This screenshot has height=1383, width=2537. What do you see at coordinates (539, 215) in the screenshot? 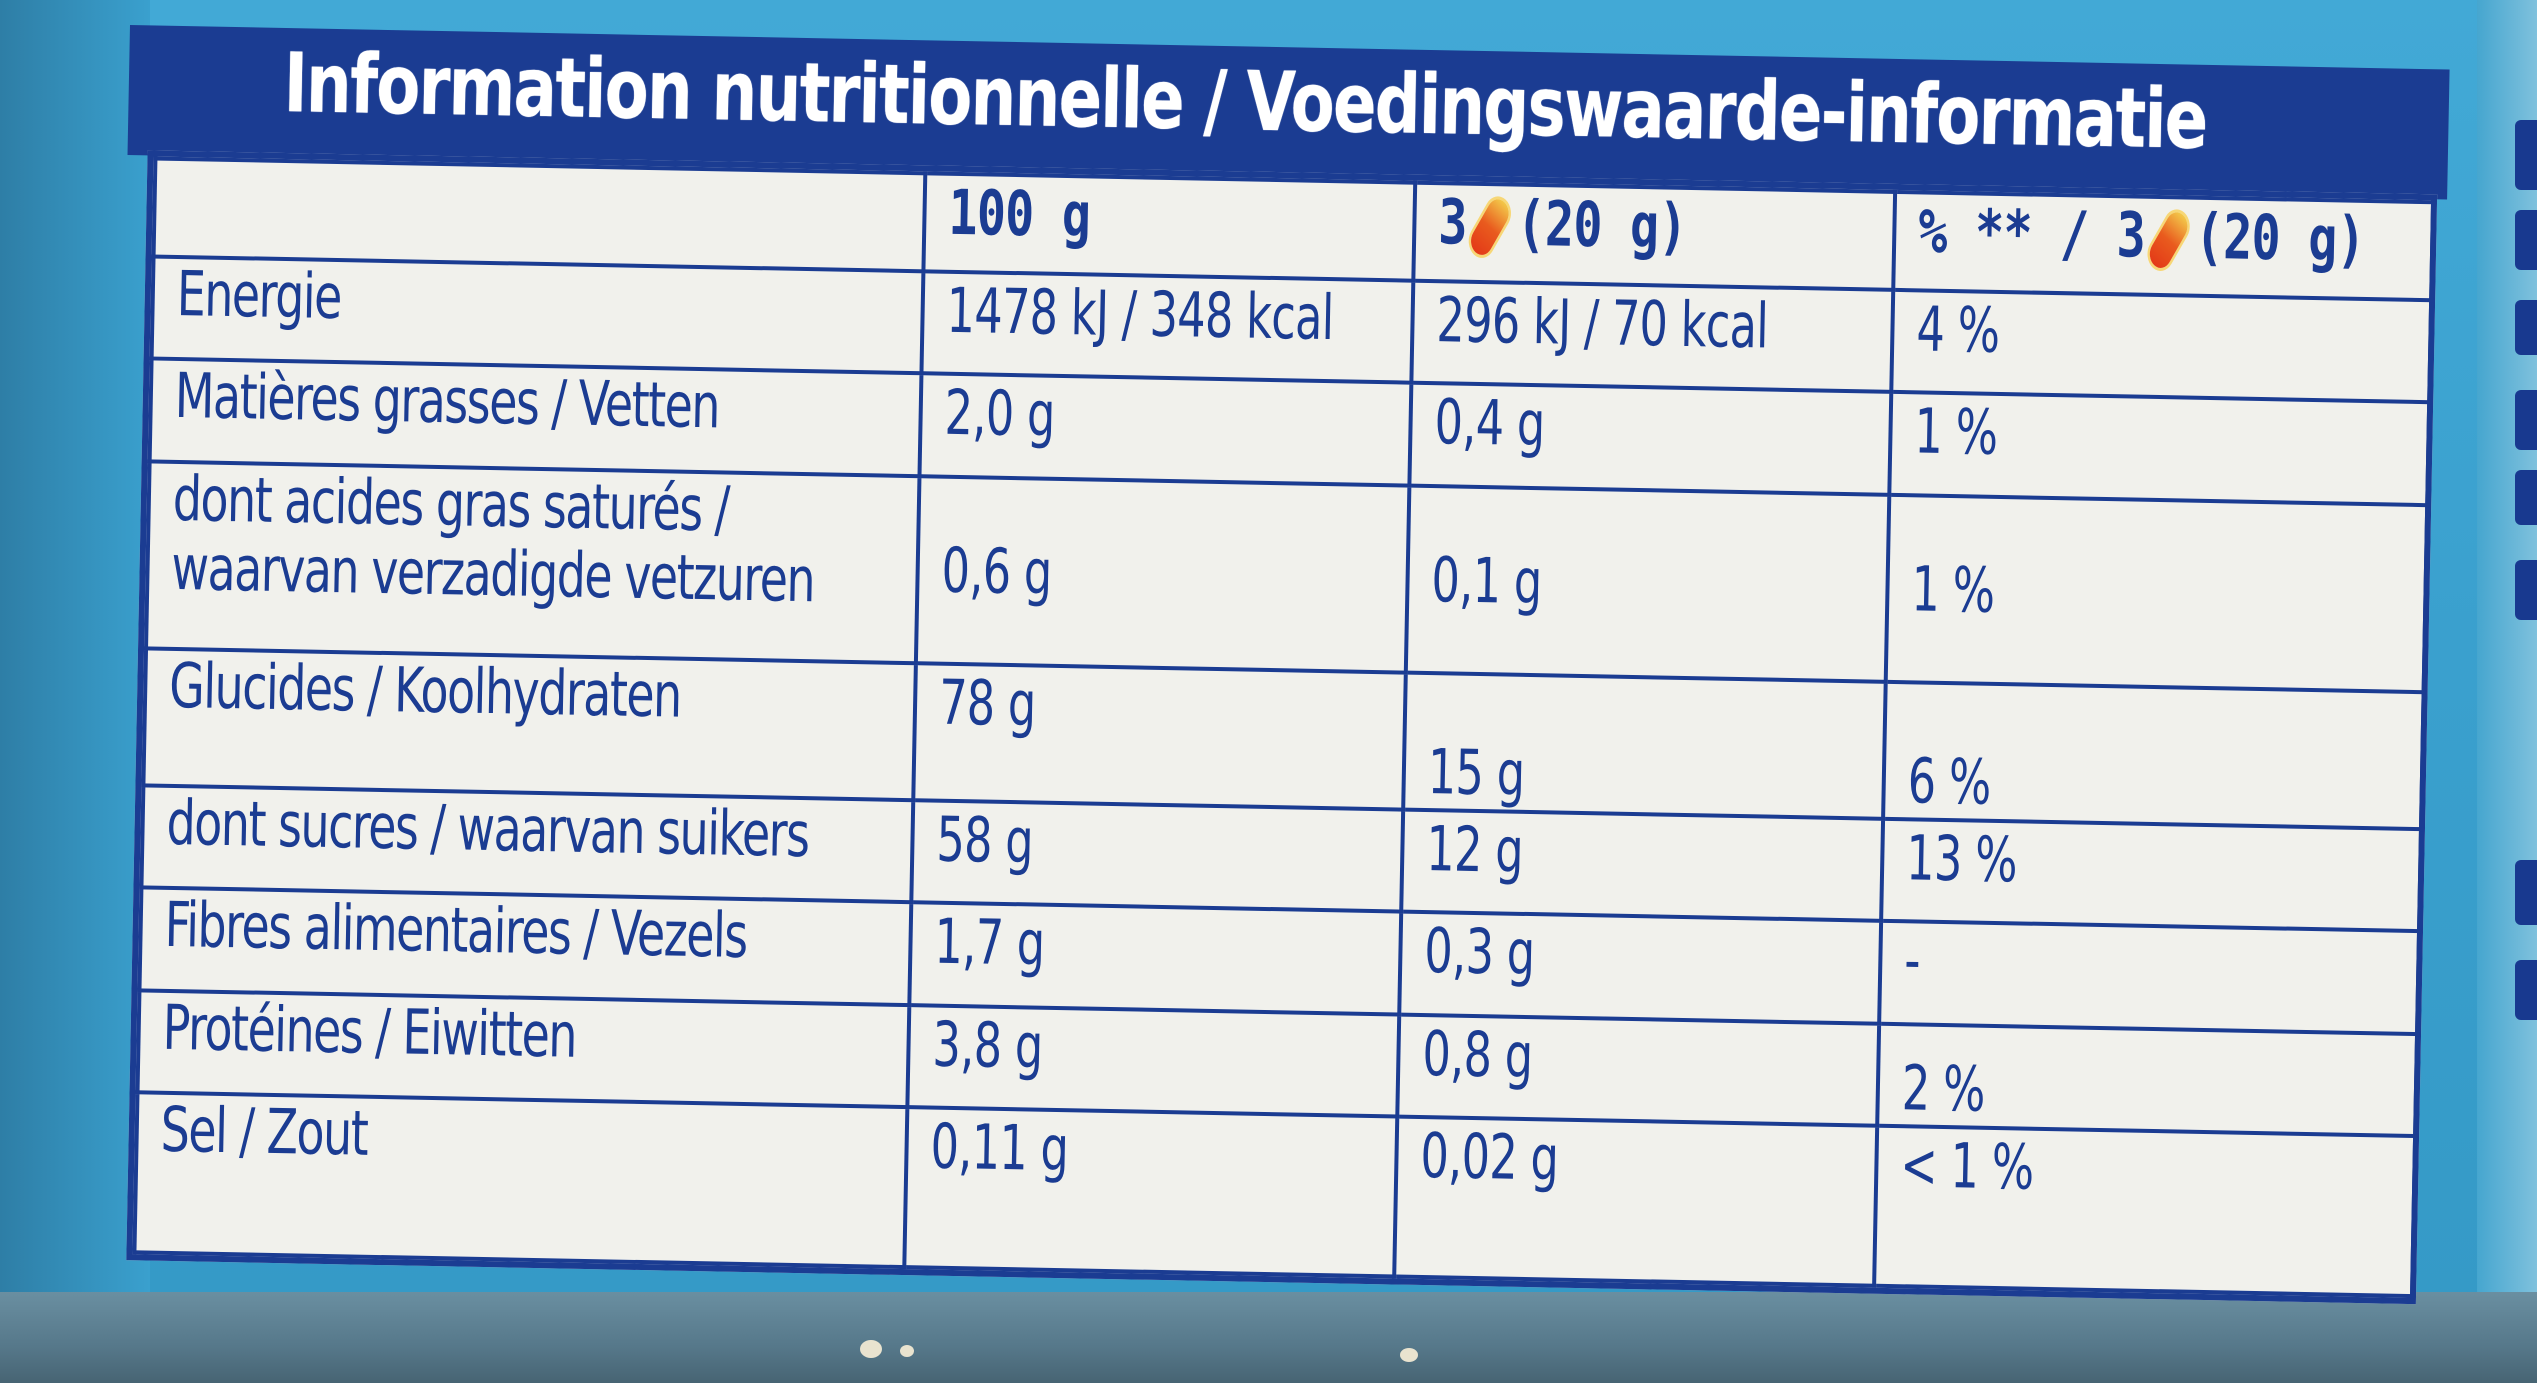
I see `header-empty-cell` at bounding box center [539, 215].